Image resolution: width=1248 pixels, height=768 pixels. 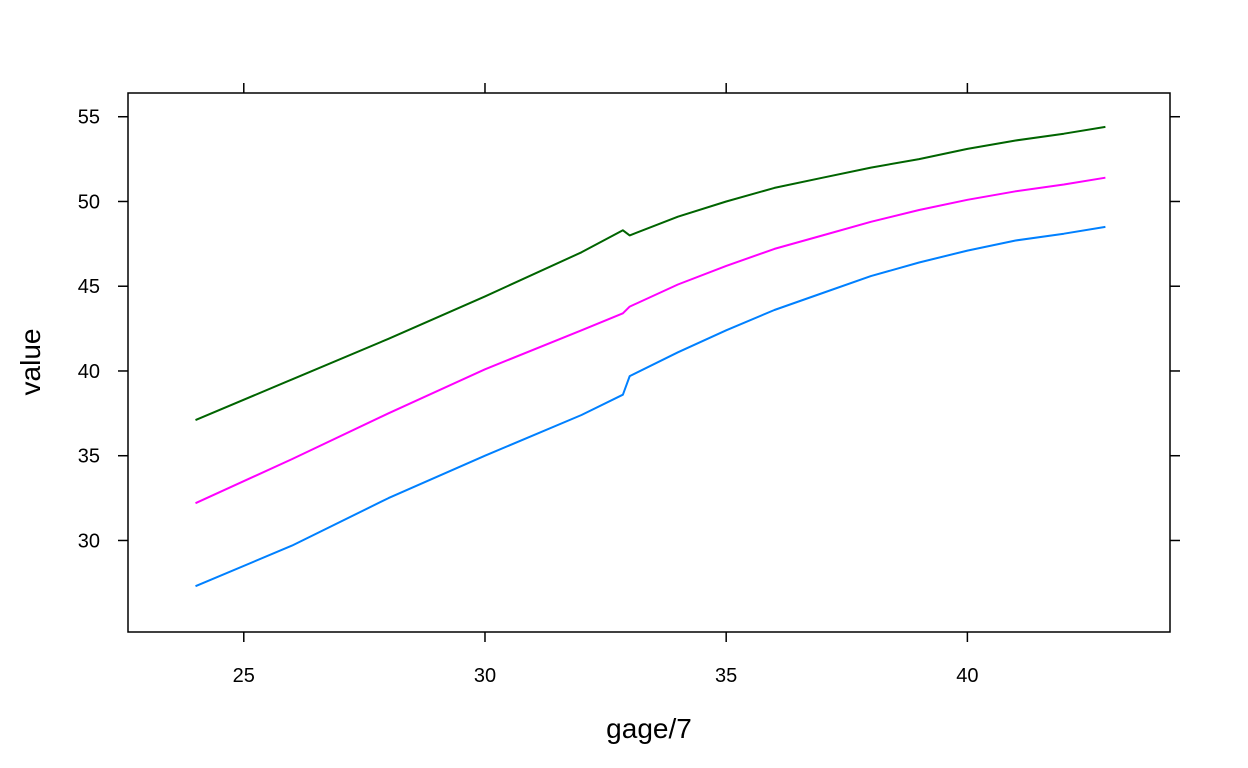 What do you see at coordinates (967, 676) in the screenshot?
I see `x-tick-label: 40` at bounding box center [967, 676].